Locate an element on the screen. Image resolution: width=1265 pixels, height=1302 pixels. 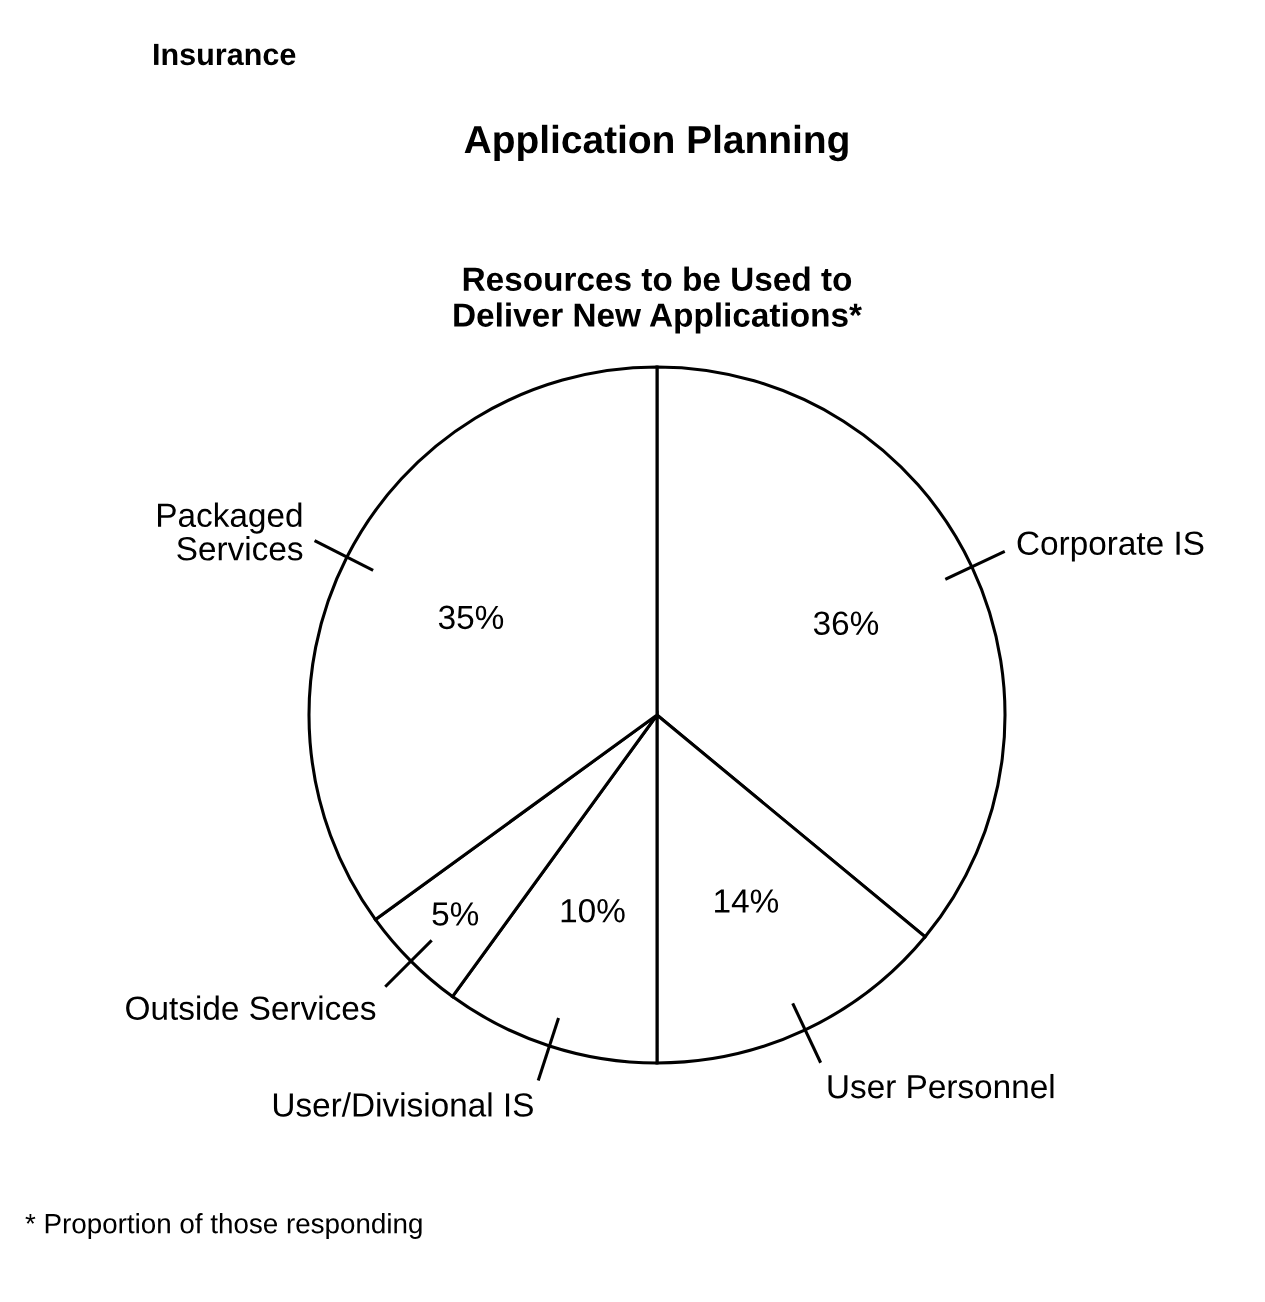
slice-label: Outside Services is located at coordinates (251, 1008).